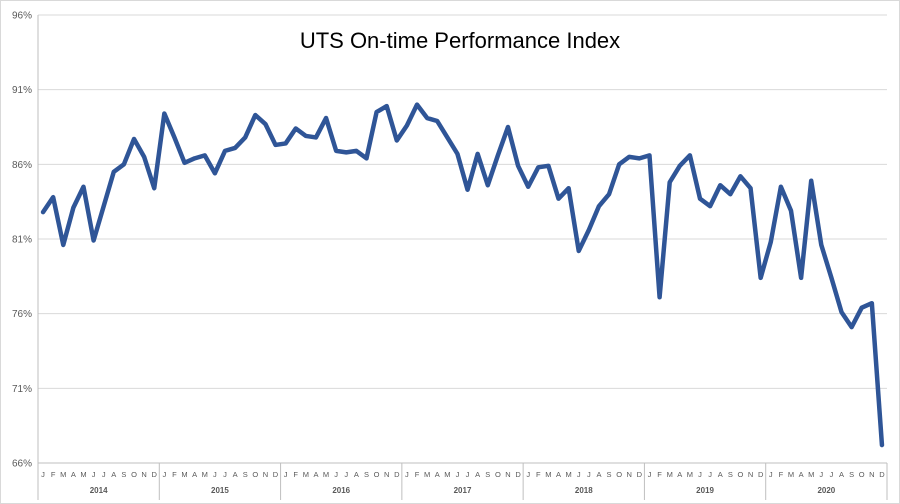 The image size is (900, 504). What do you see at coordinates (22, 389) in the screenshot?
I see `y-tick-label: 71%` at bounding box center [22, 389].